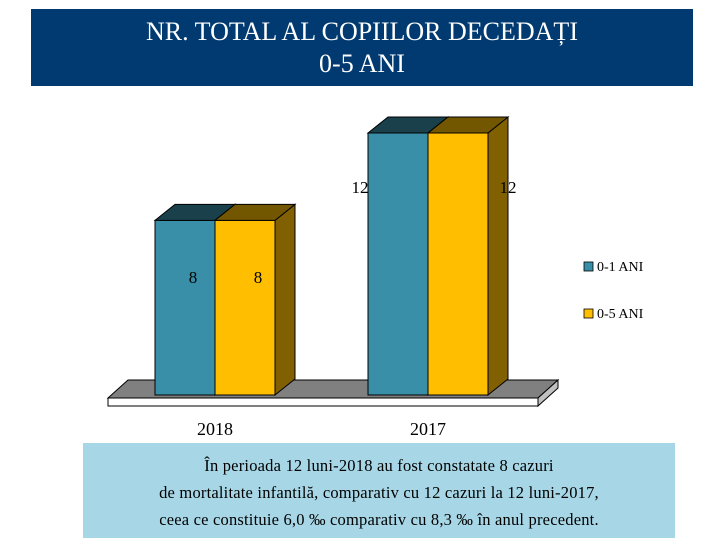 The height and width of the screenshot is (540, 720). I want to click on floor-side, so click(548, 393).